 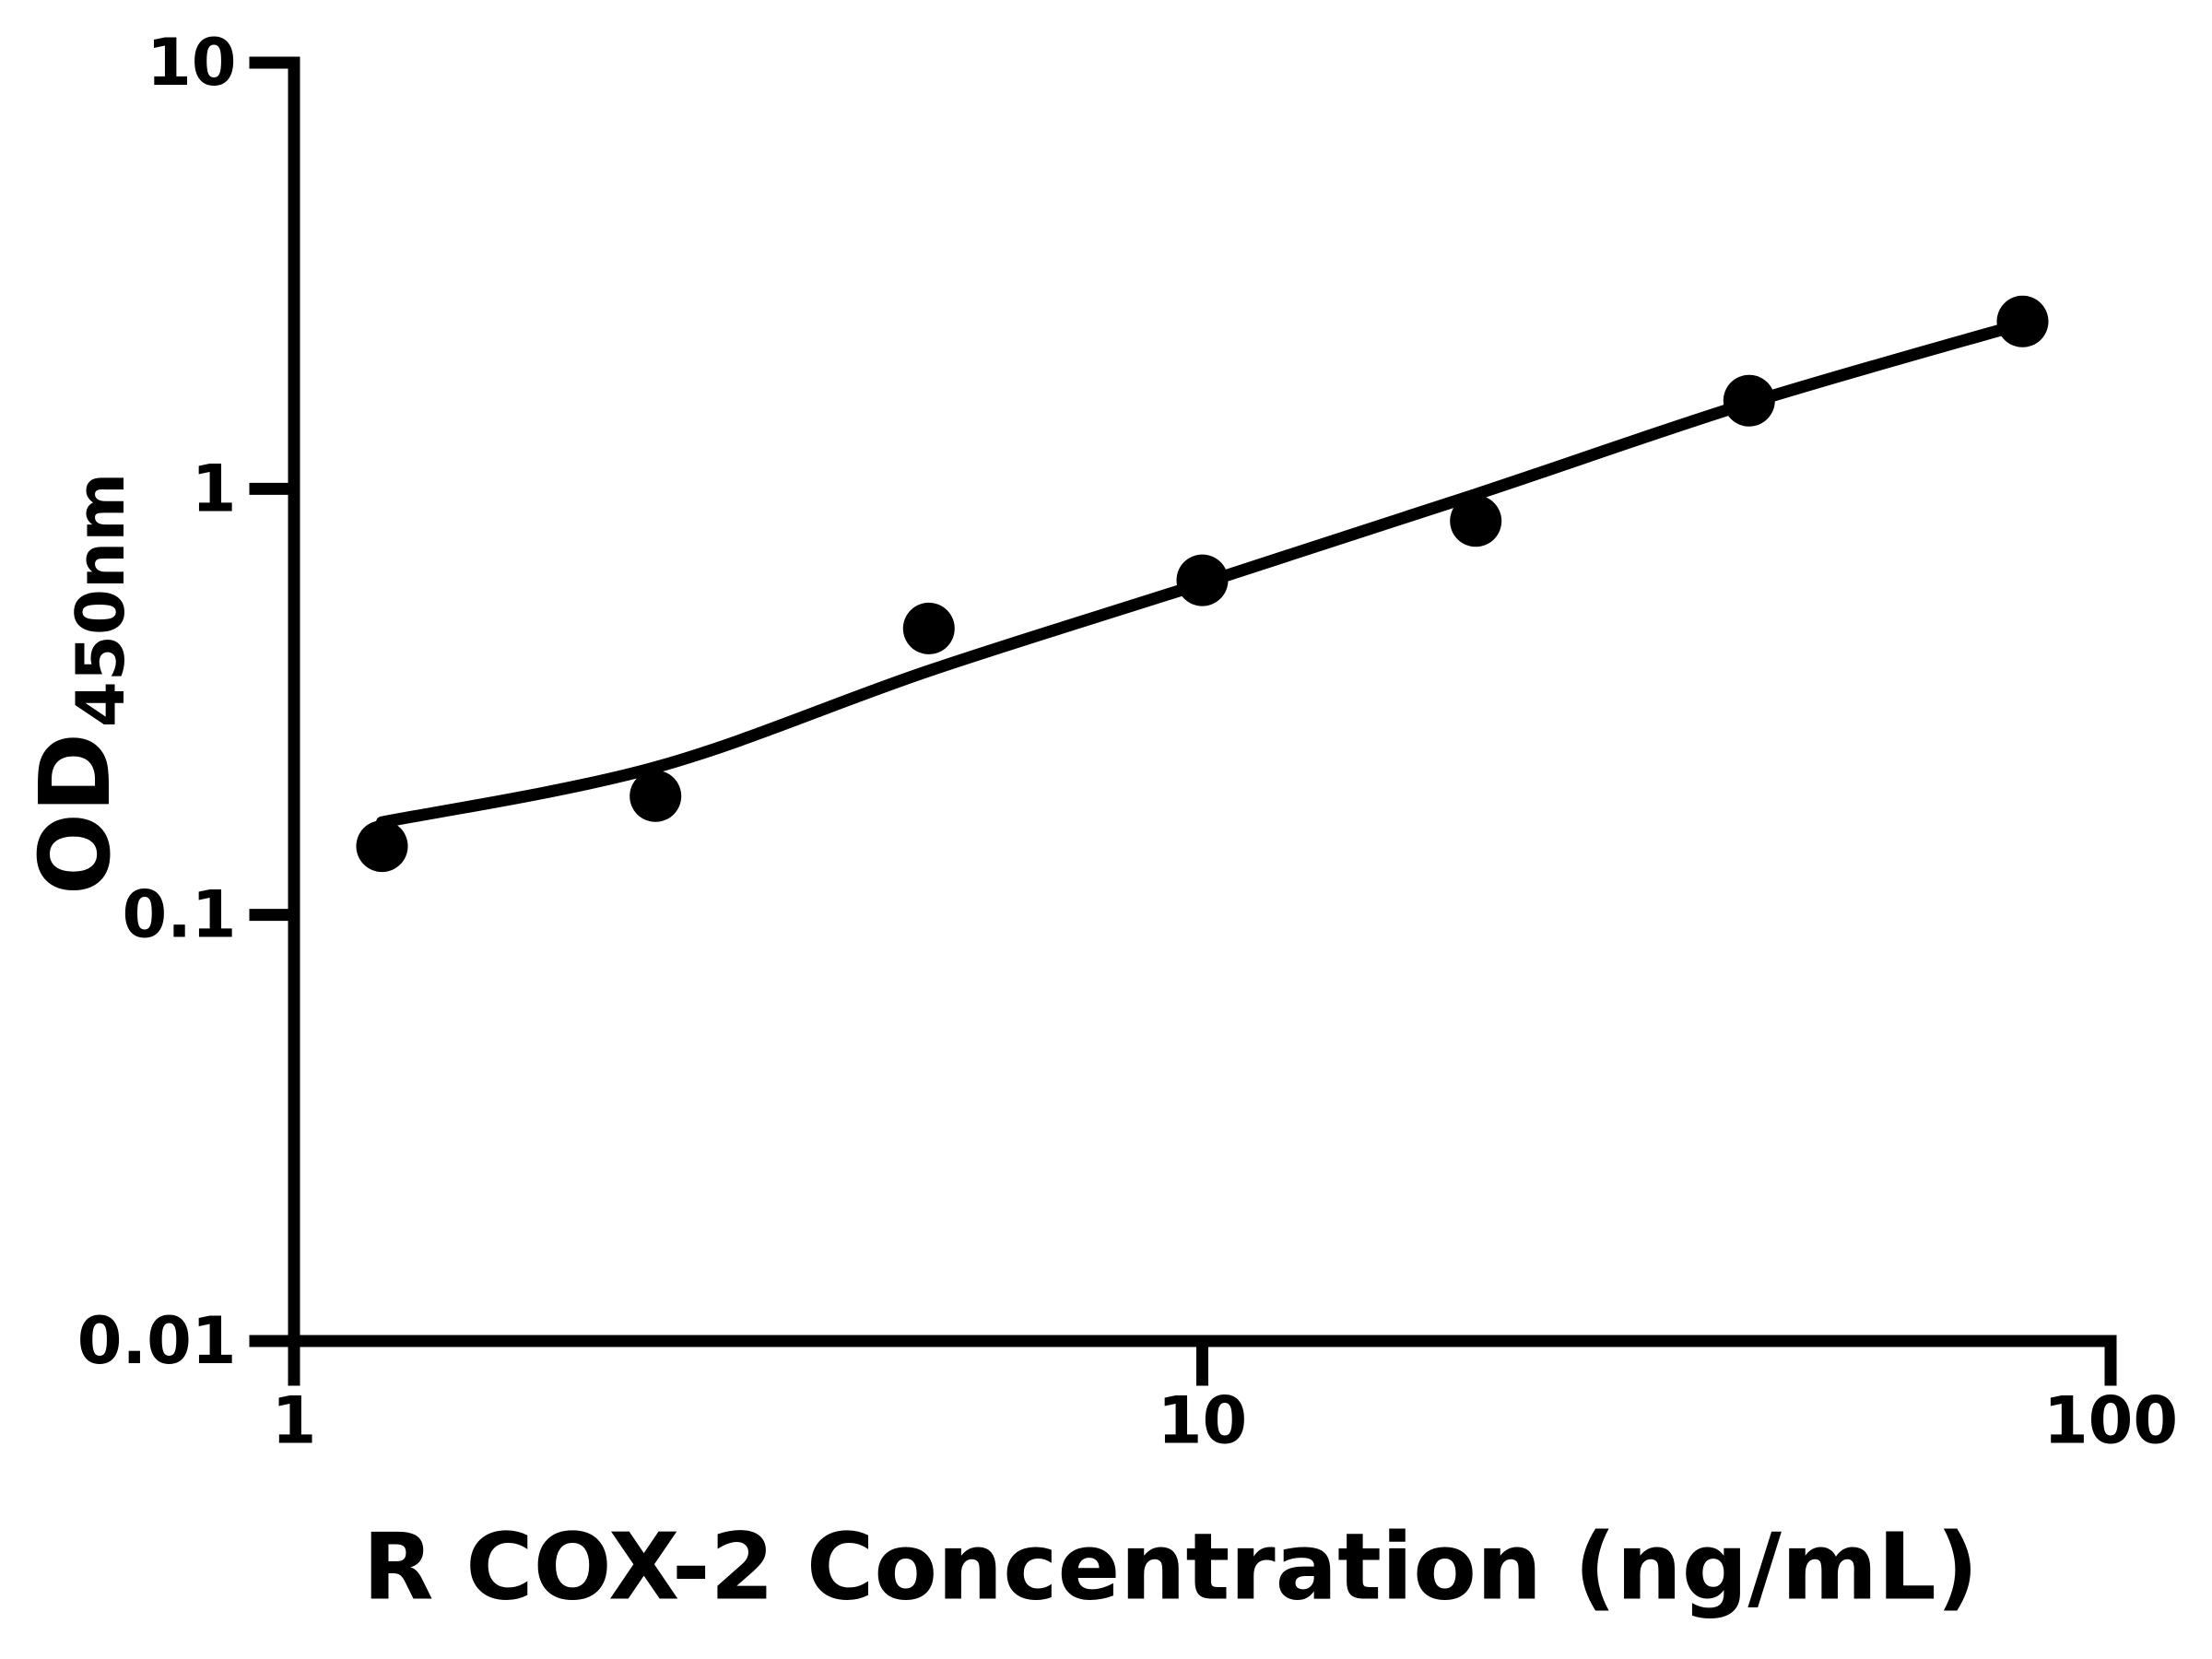 I want to click on y-axis-label-main: OD, so click(x=75, y=814).